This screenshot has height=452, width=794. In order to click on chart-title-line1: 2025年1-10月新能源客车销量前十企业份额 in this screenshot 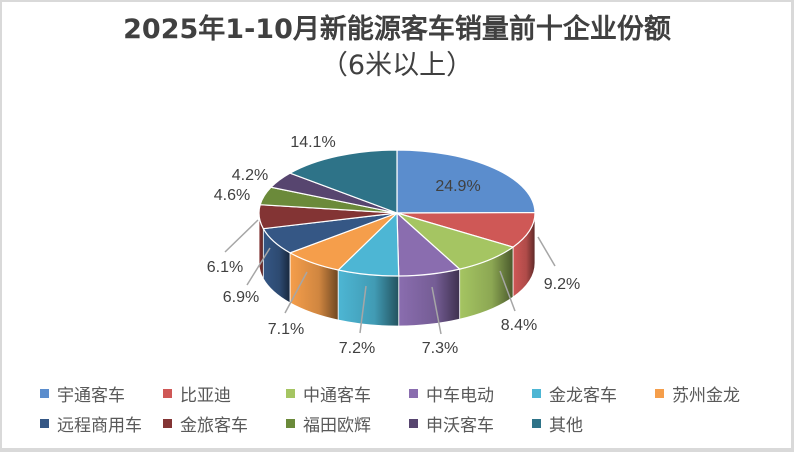, I will do `click(397, 29)`.